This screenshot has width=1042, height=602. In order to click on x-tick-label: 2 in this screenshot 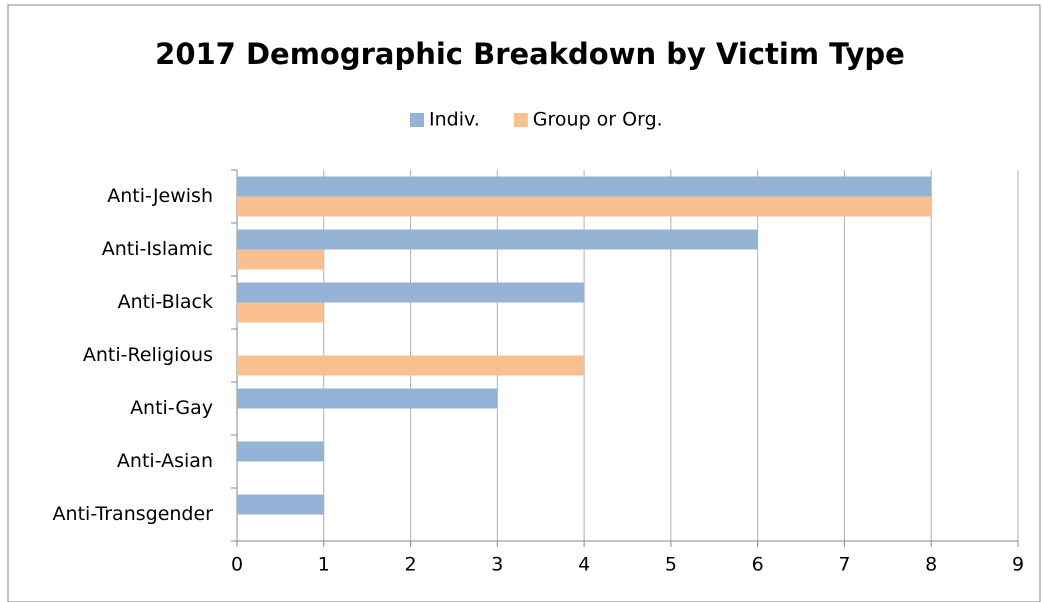, I will do `click(411, 565)`.